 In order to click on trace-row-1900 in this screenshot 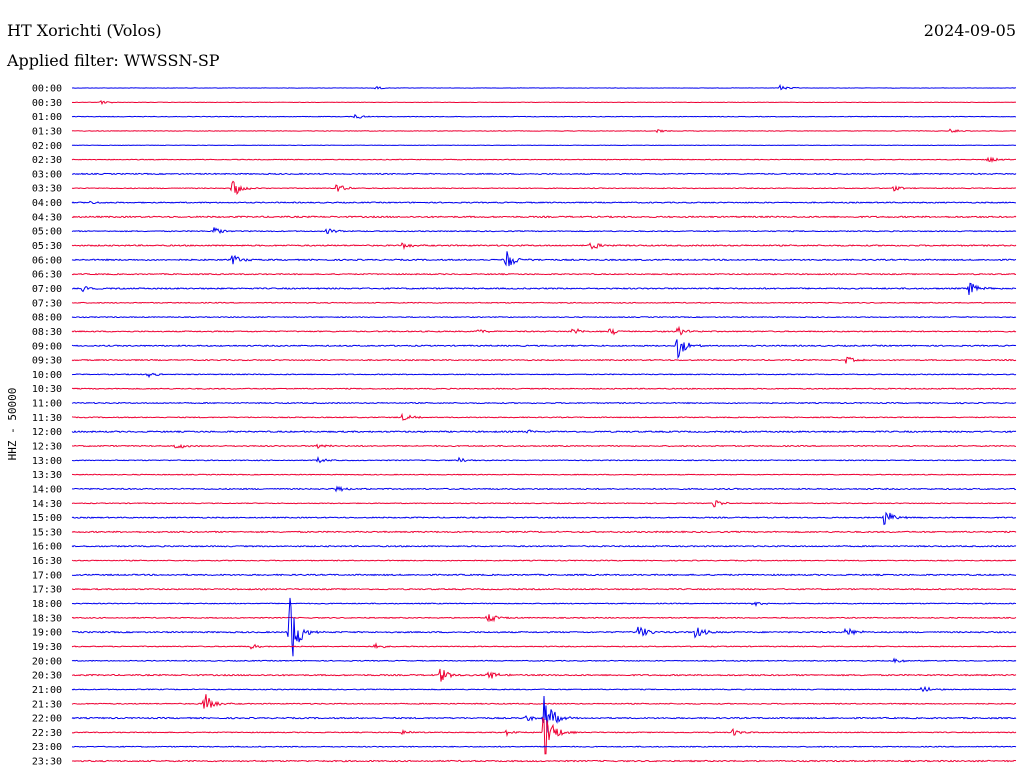, I will do `click(544, 627)`.